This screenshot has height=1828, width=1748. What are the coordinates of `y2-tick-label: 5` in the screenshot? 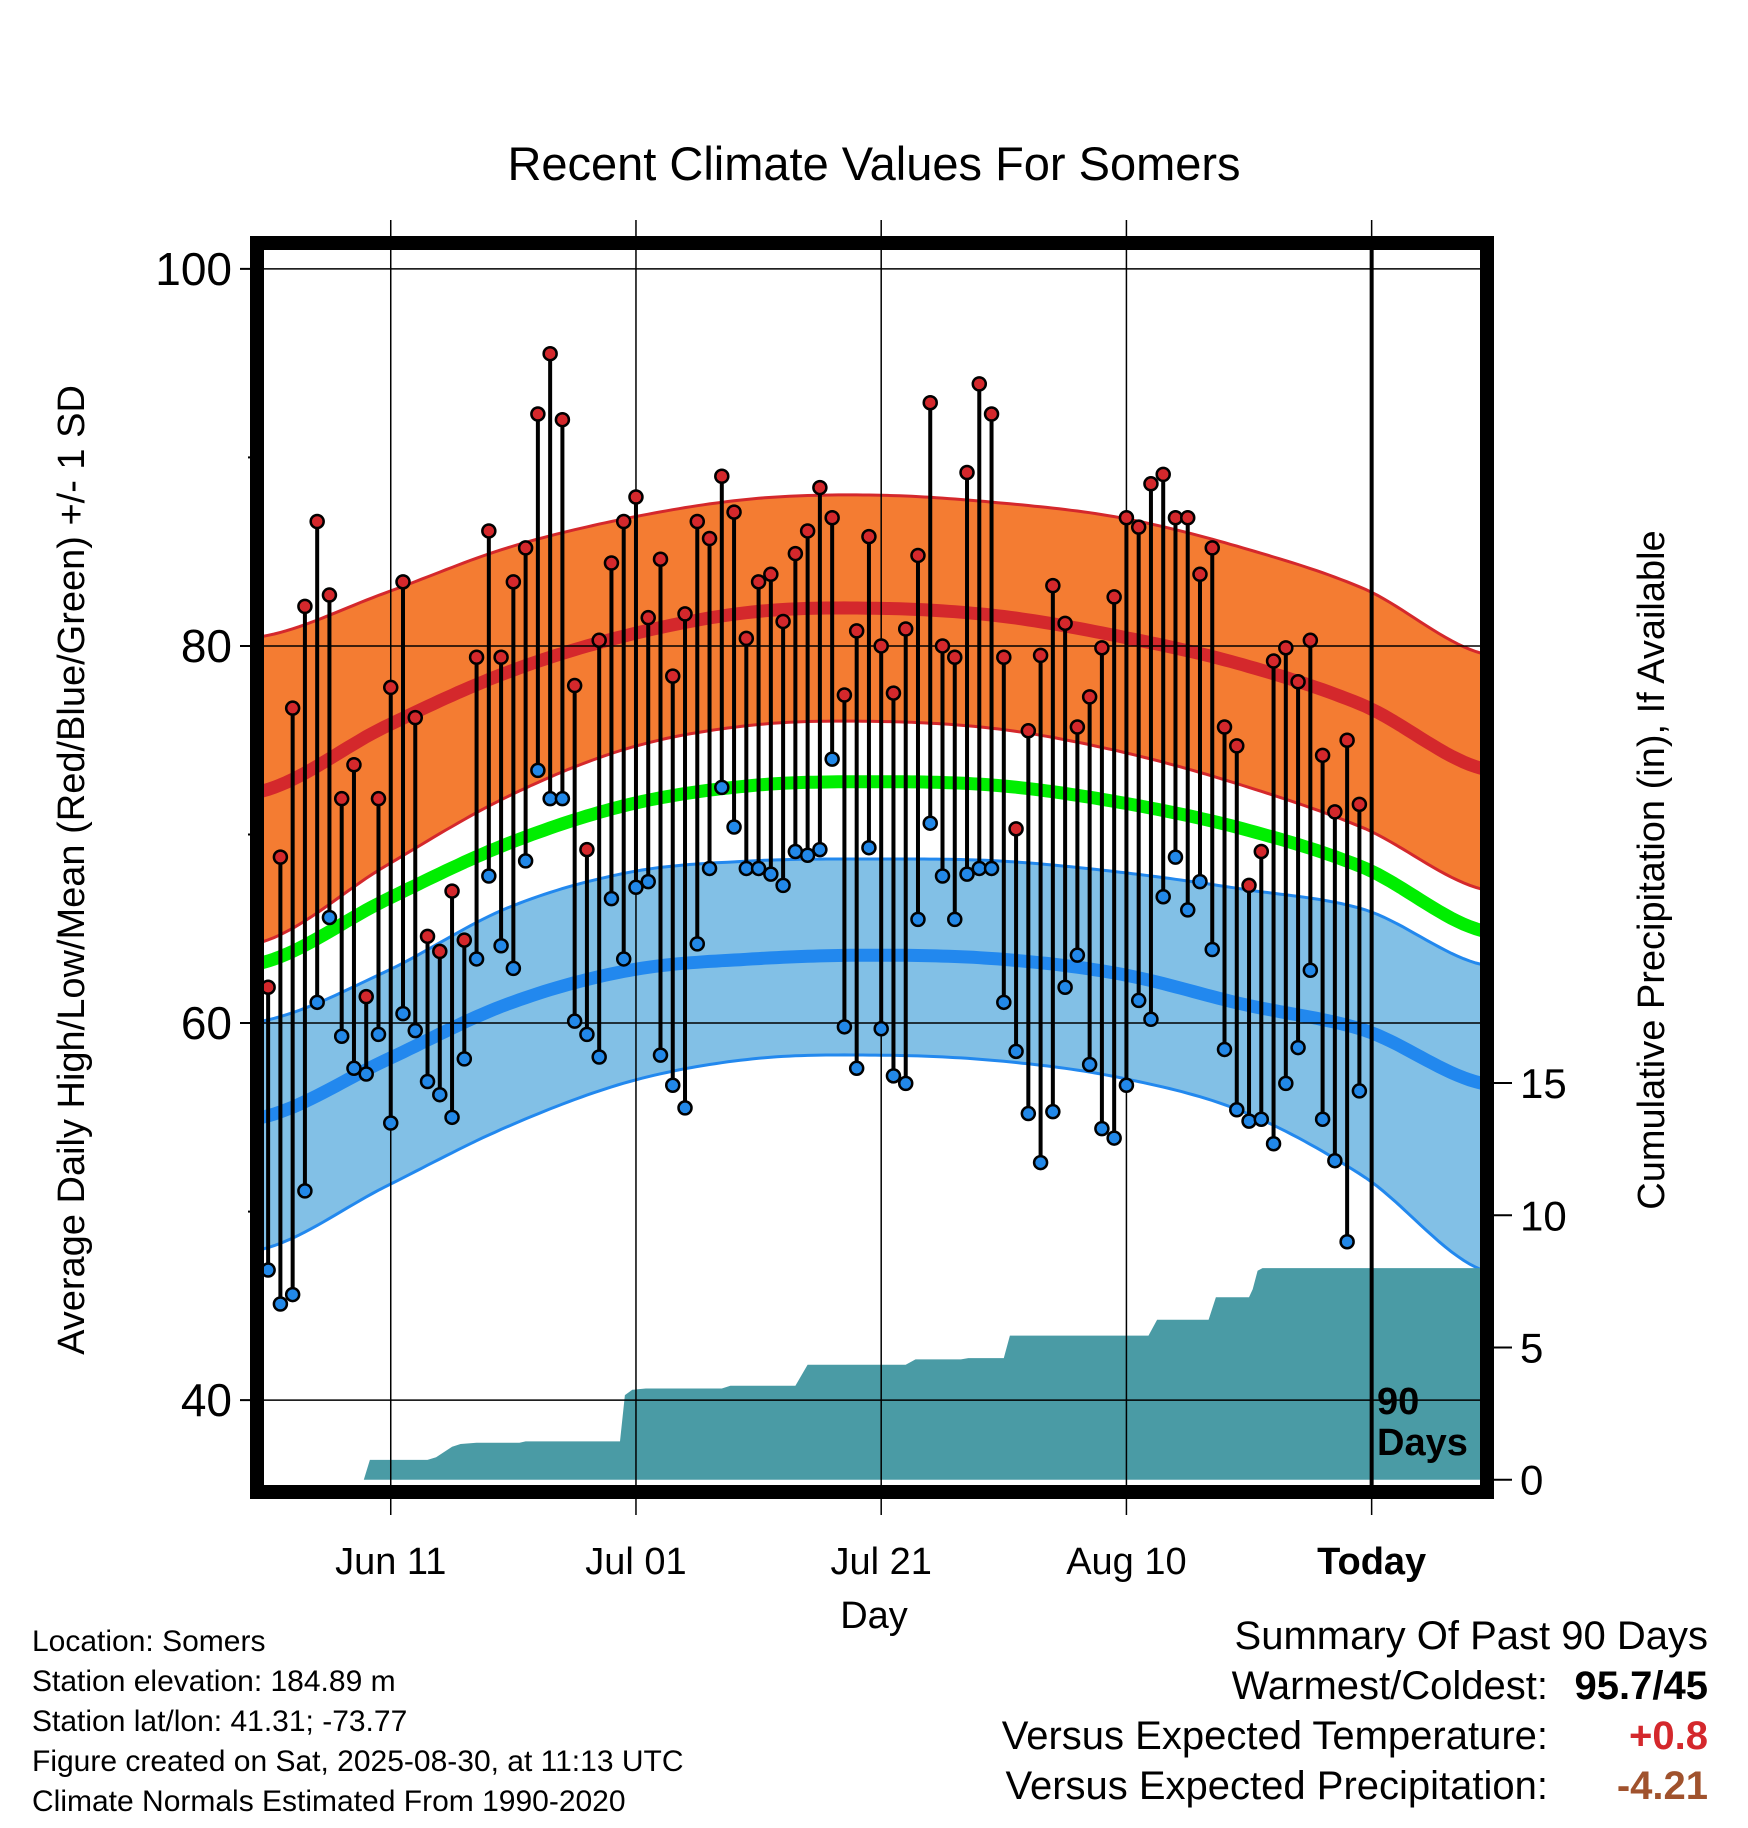 It's located at (1531, 1347).